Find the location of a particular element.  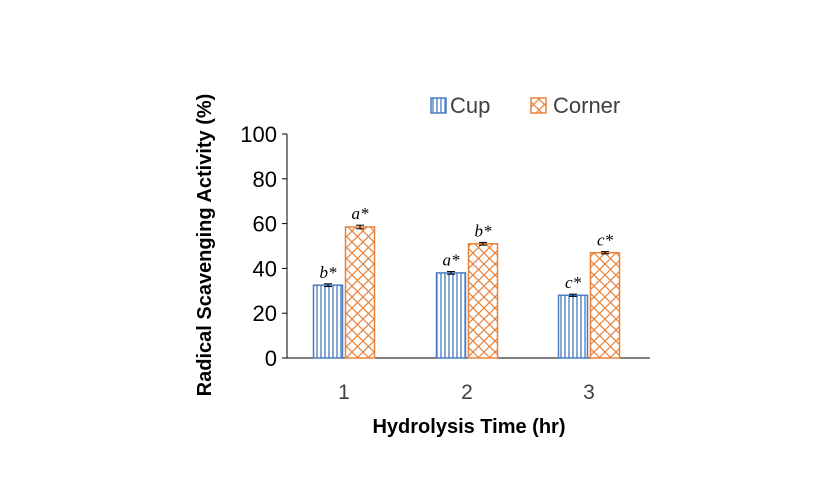

legend-label-cup: Cup is located at coordinates (470, 105).